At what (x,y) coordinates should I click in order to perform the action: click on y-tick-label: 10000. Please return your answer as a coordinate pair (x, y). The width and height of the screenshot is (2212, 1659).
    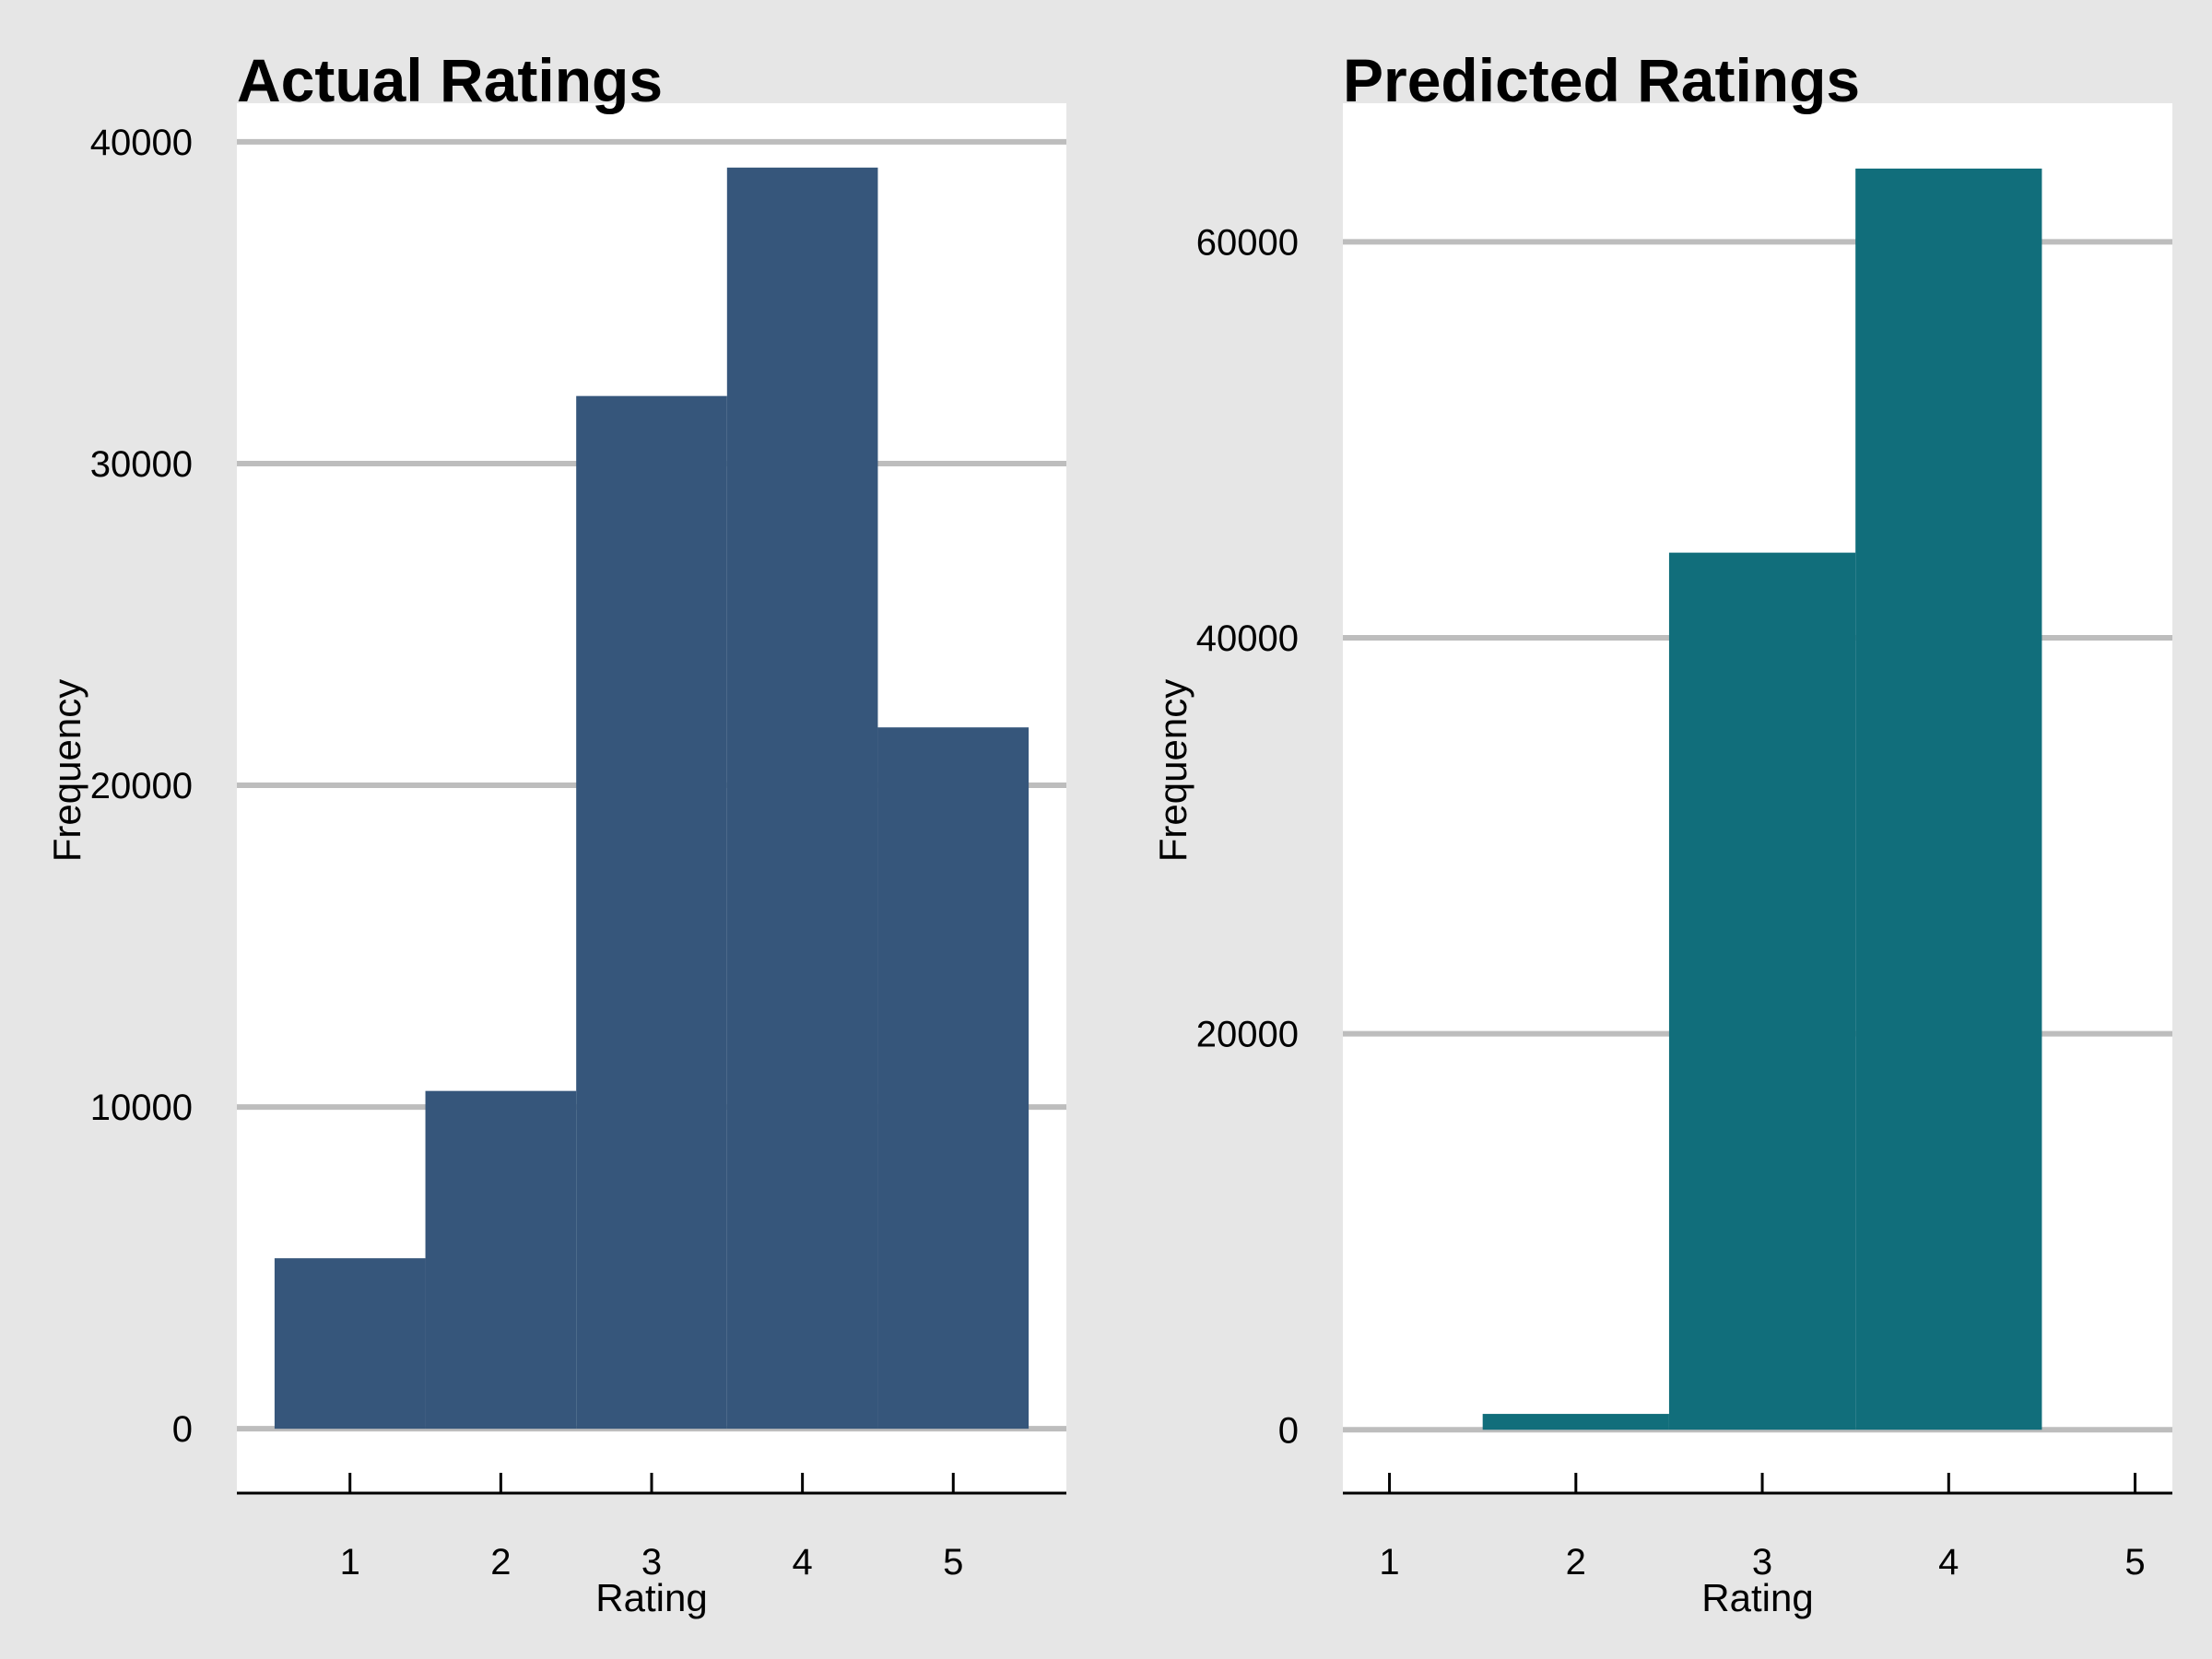
    Looking at the image, I should click on (141, 1108).